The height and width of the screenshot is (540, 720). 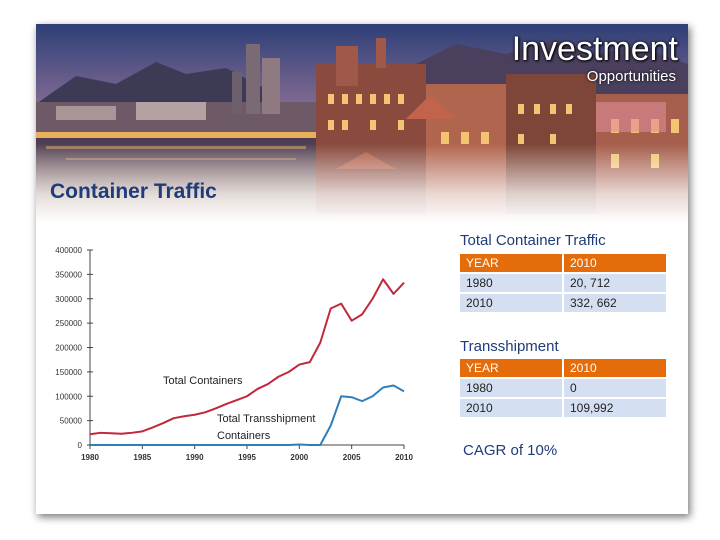 What do you see at coordinates (195, 457) in the screenshot?
I see `x-tick-label: 1990` at bounding box center [195, 457].